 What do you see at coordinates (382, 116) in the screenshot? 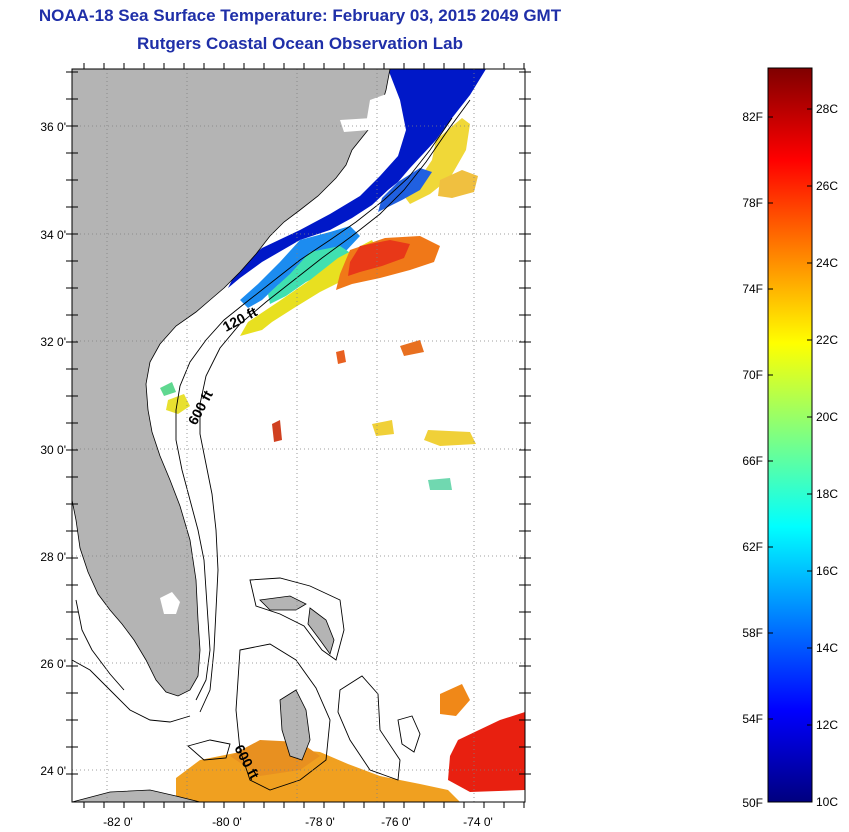
I see `pamlico-sound` at bounding box center [382, 116].